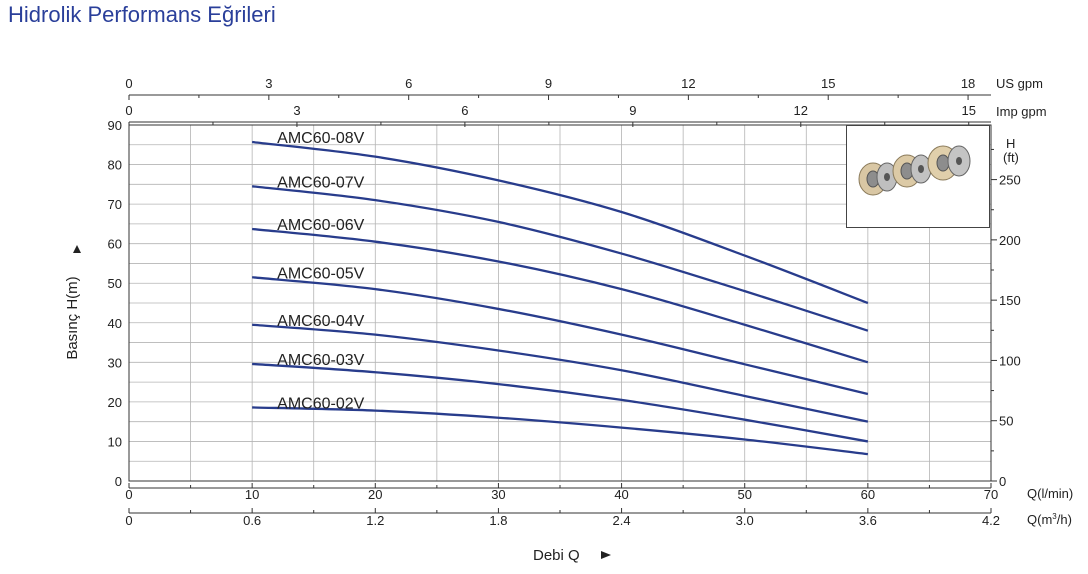 The width and height of the screenshot is (1088, 574). I want to click on y-tick-label: 30, so click(115, 362).